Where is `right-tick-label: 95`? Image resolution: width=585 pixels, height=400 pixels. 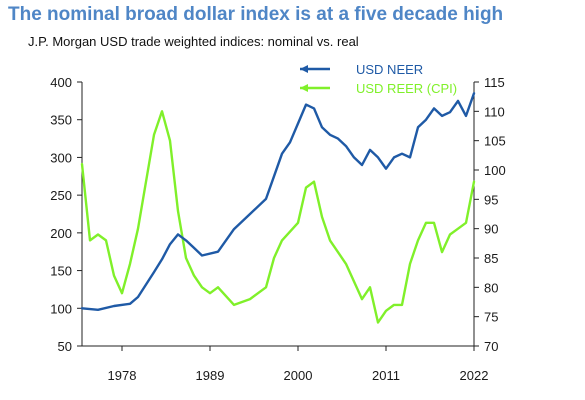 right-tick-label: 95 is located at coordinates (491, 199).